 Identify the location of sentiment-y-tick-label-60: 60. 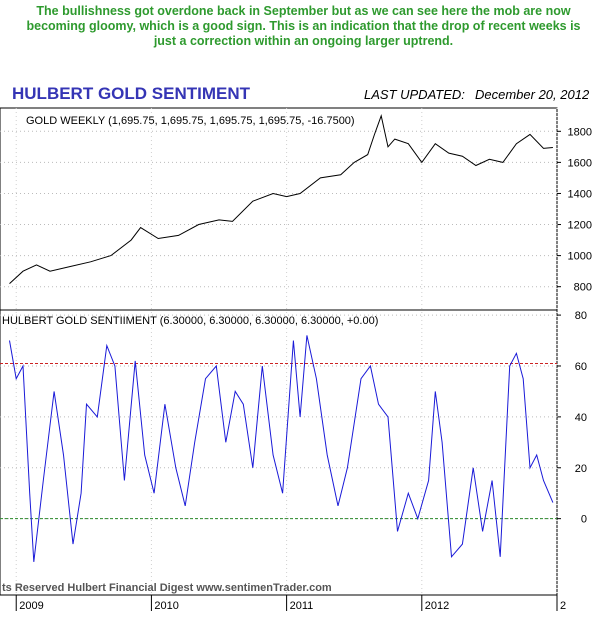
(581, 367).